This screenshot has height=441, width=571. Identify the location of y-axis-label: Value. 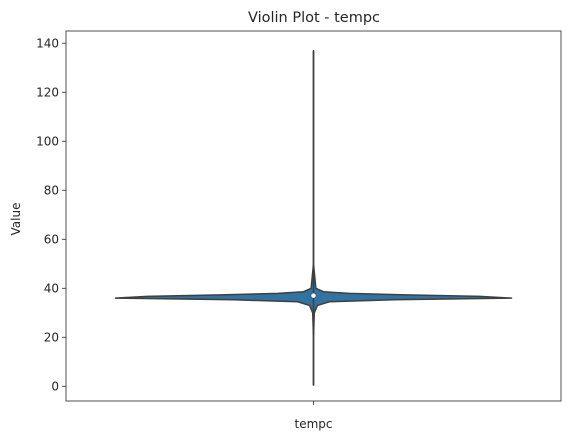
(16, 219).